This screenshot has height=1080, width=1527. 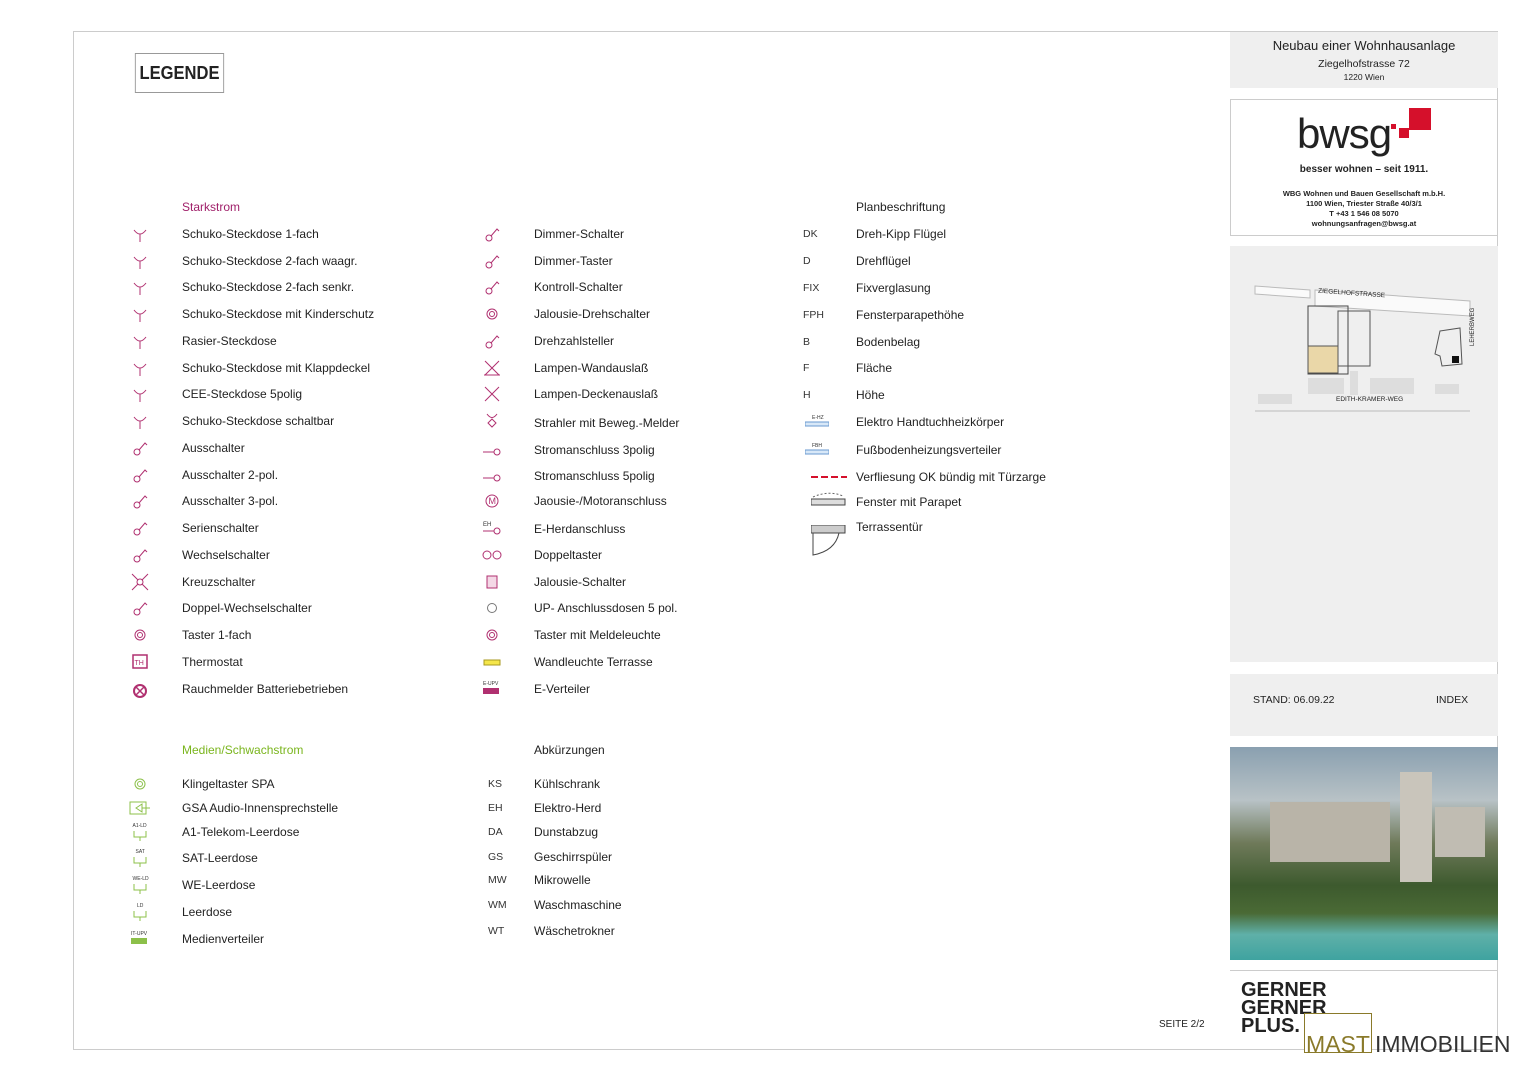 What do you see at coordinates (140, 784) in the screenshot?
I see `klingeltaster-icon` at bounding box center [140, 784].